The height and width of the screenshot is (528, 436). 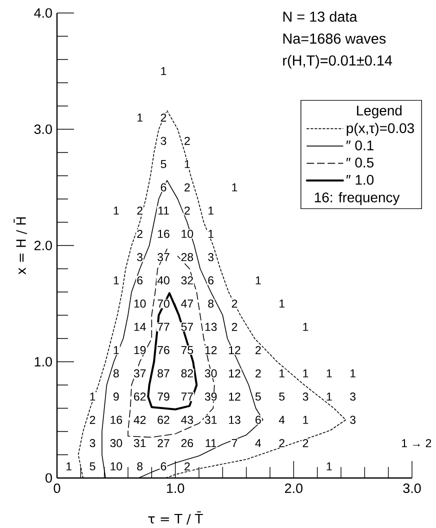 I want to click on y-tick-label: 4.0, so click(x=43, y=13).